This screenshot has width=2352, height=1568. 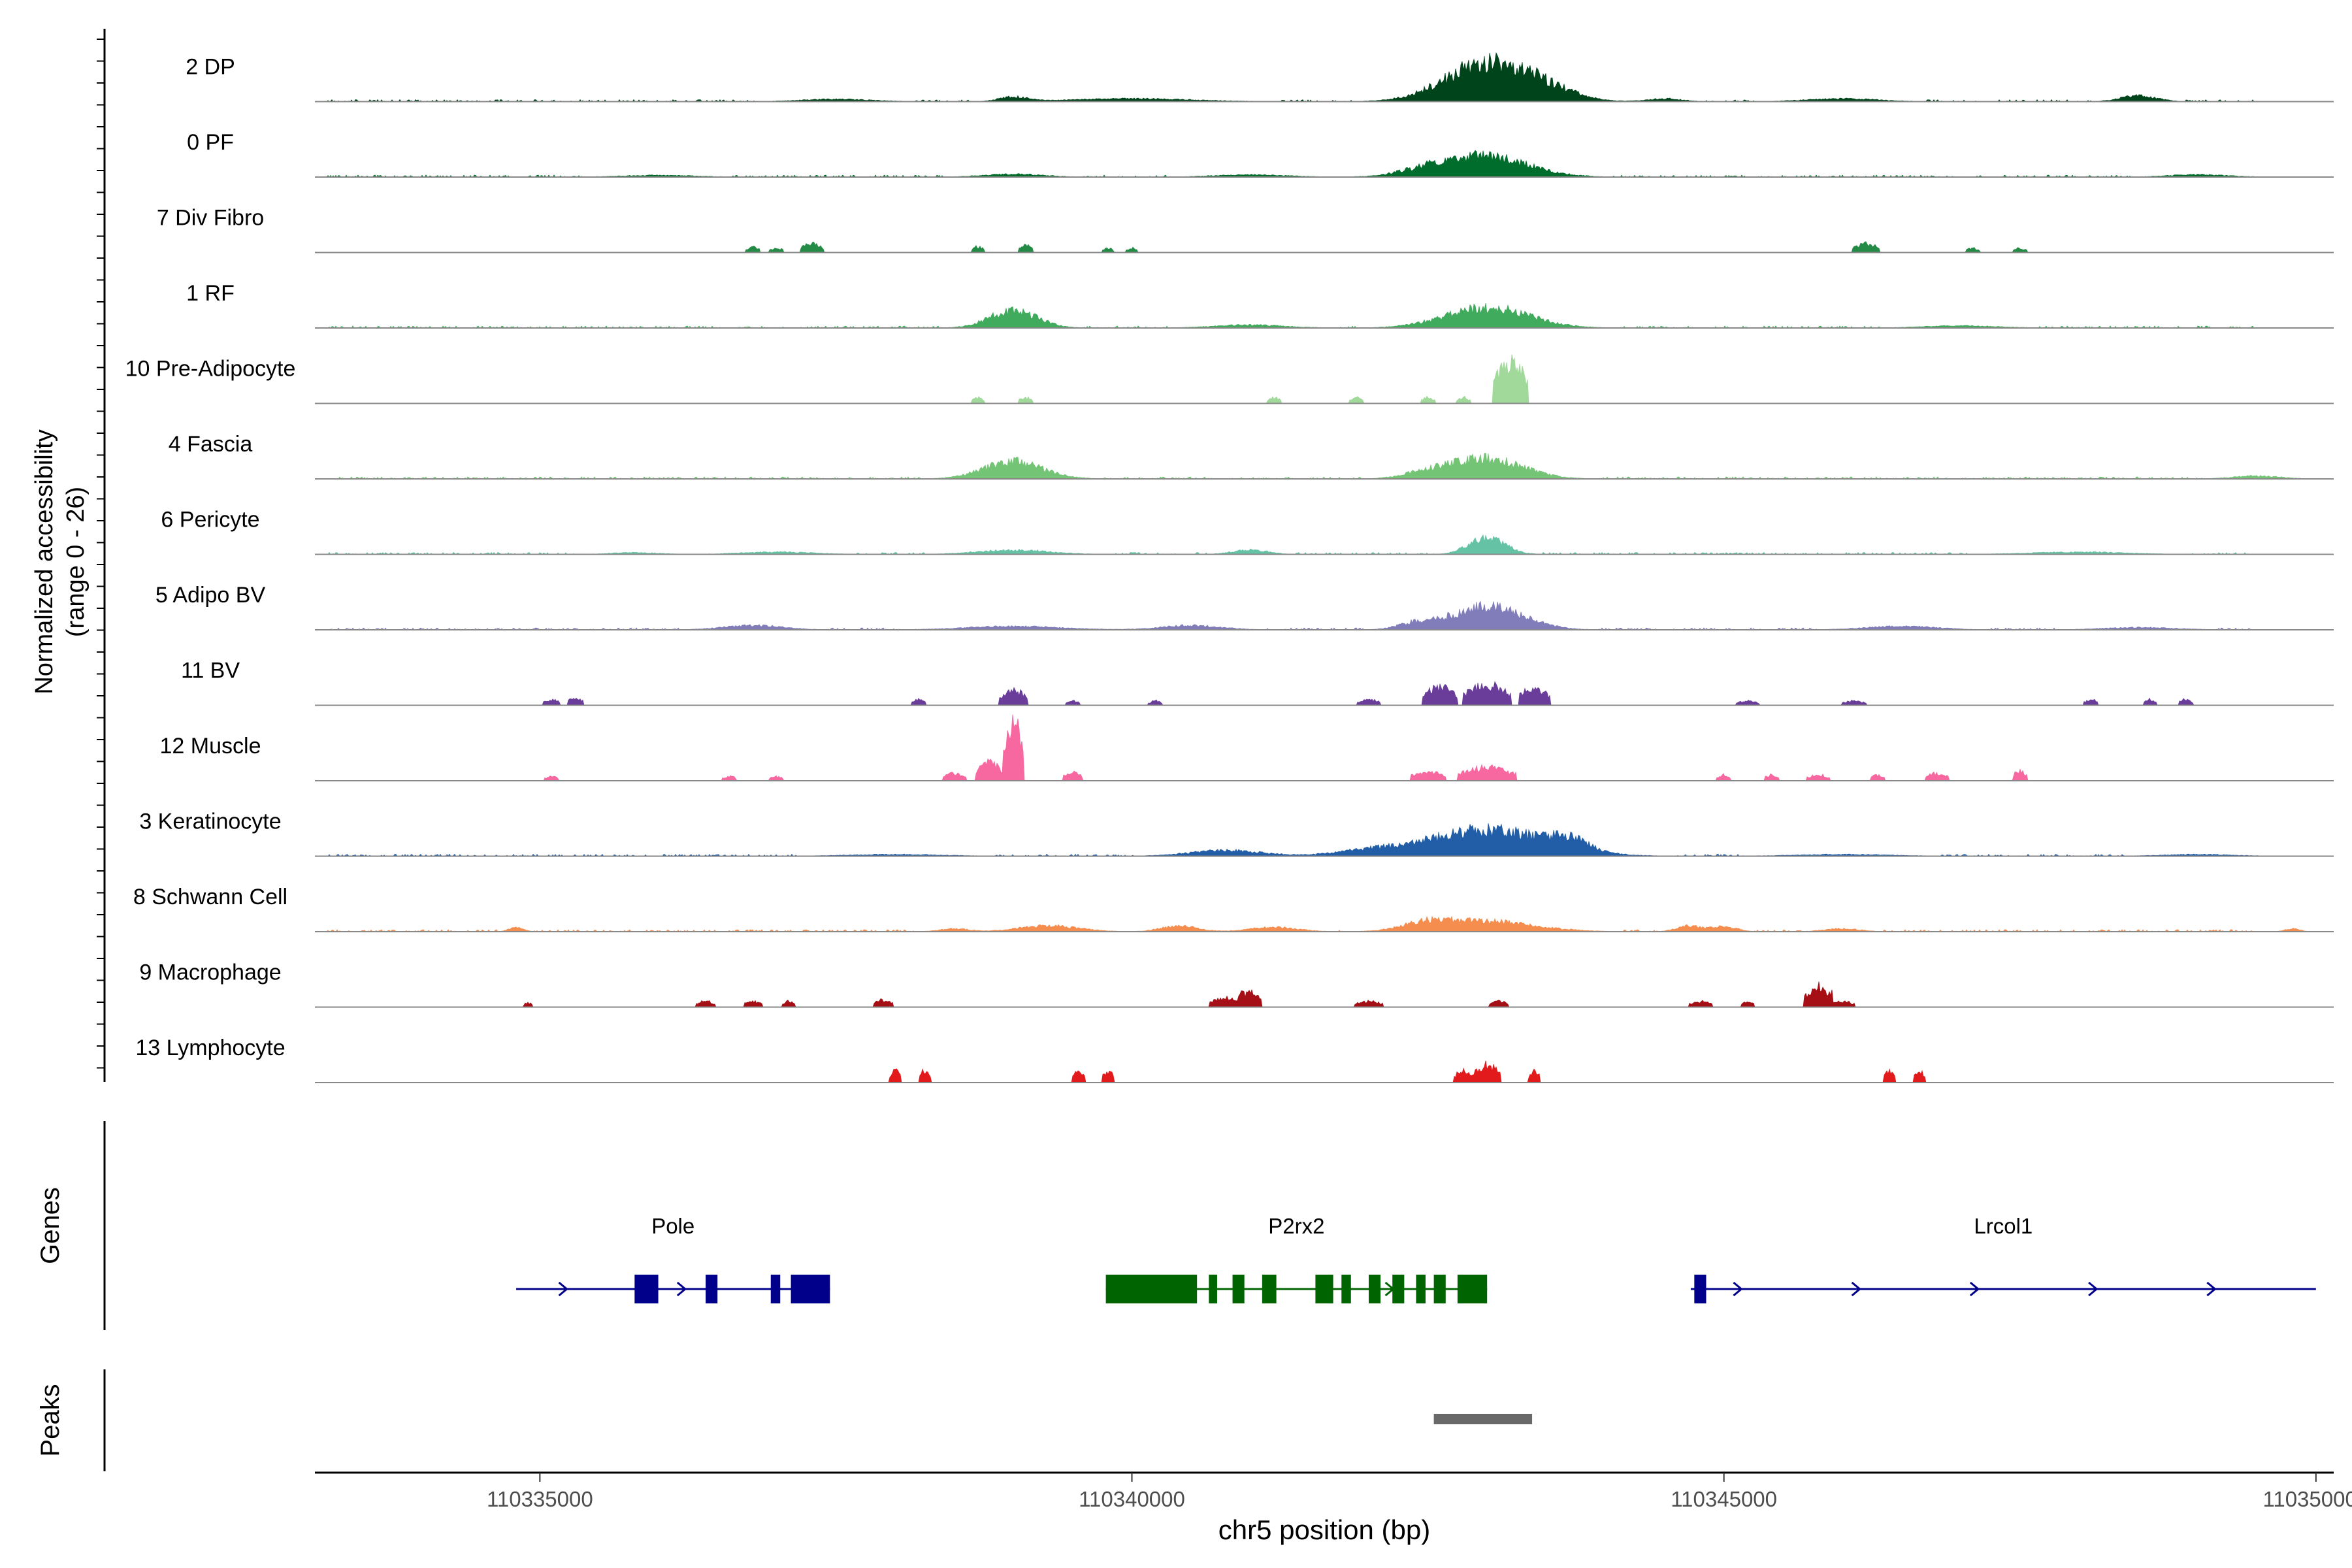 I want to click on x-axis: 110335000 110340000 110345000 110350000, so click(x=1333, y=1491).